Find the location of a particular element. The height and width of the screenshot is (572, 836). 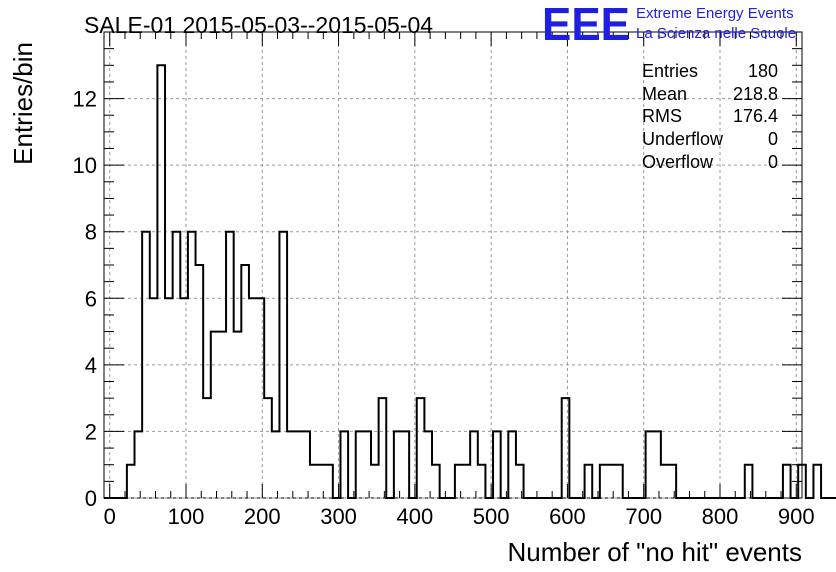

logo-line-2: La Scienza nelle Scuole is located at coordinates (716, 33).